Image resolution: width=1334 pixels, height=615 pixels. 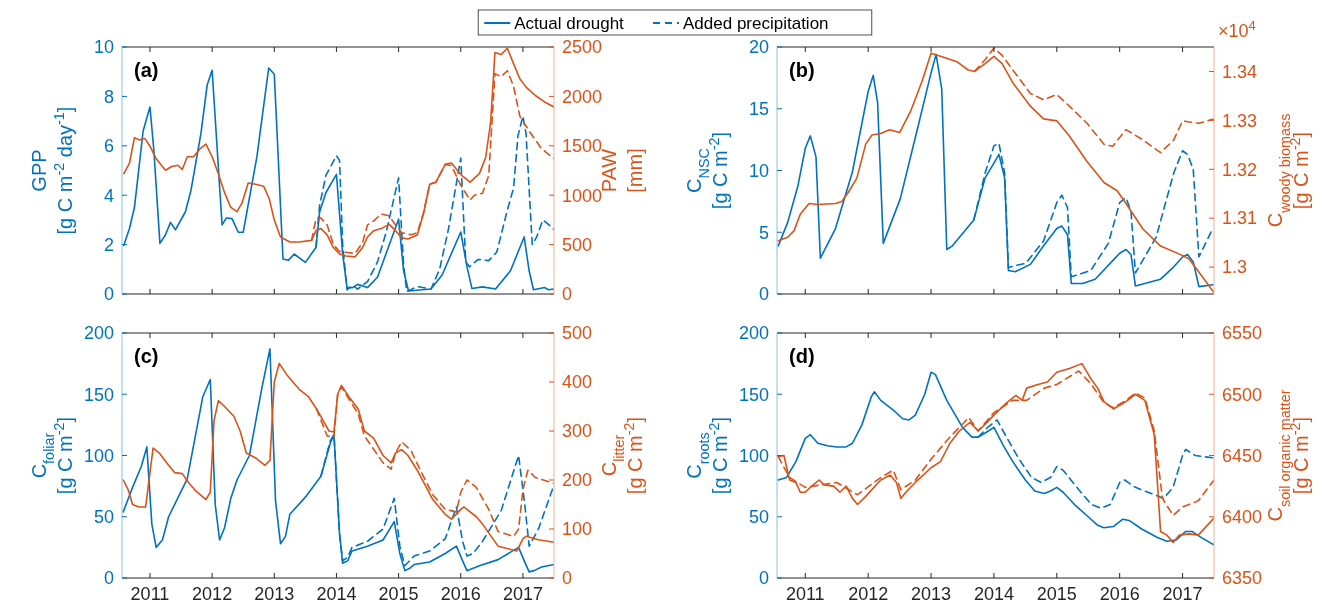 I want to click on y-tick-label: 5, so click(x=763, y=232).